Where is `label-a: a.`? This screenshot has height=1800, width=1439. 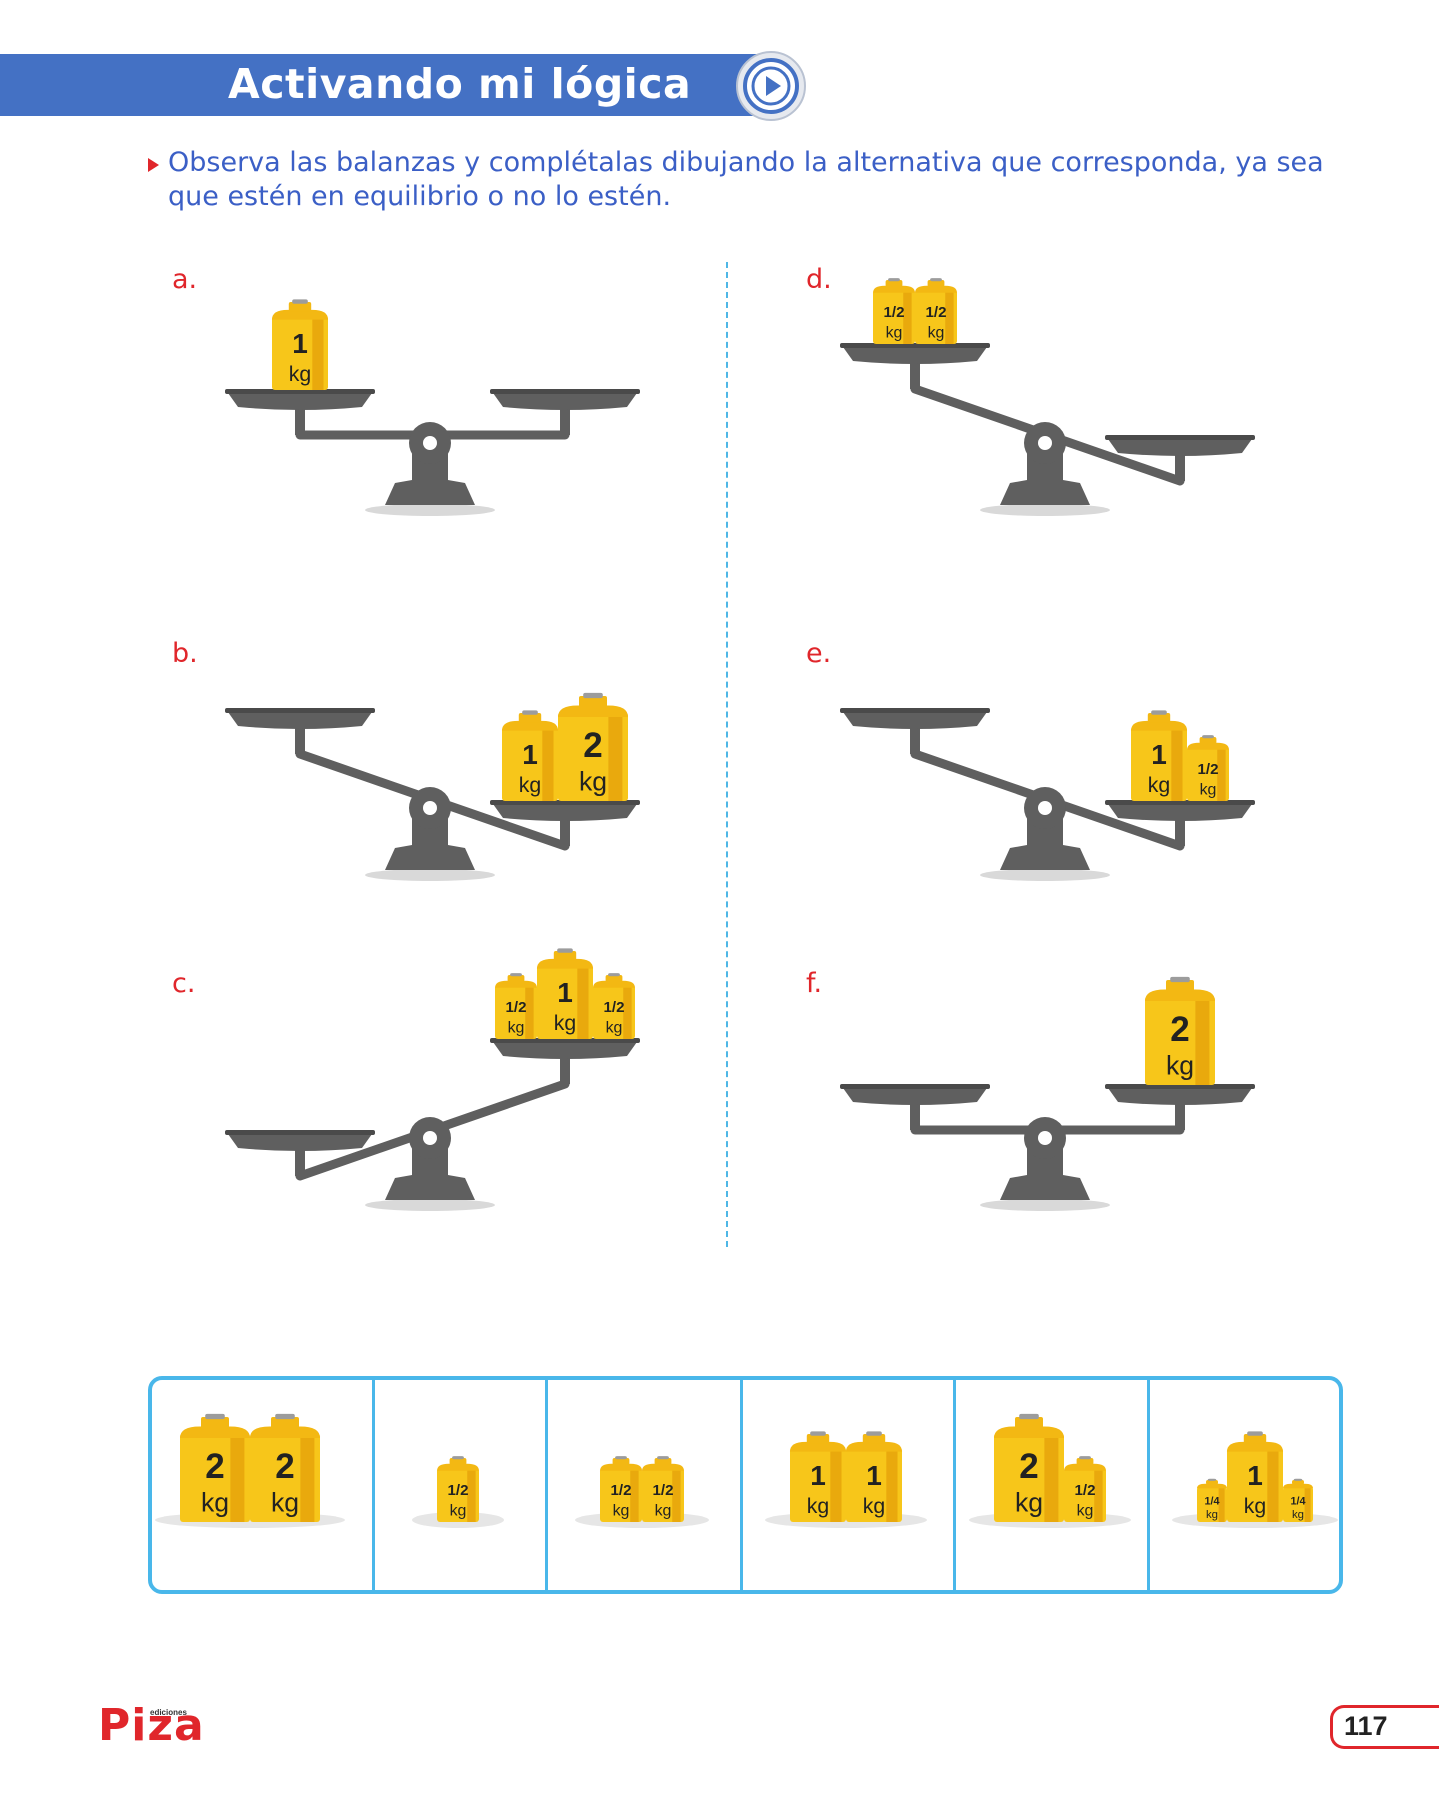 label-a: a. is located at coordinates (185, 279).